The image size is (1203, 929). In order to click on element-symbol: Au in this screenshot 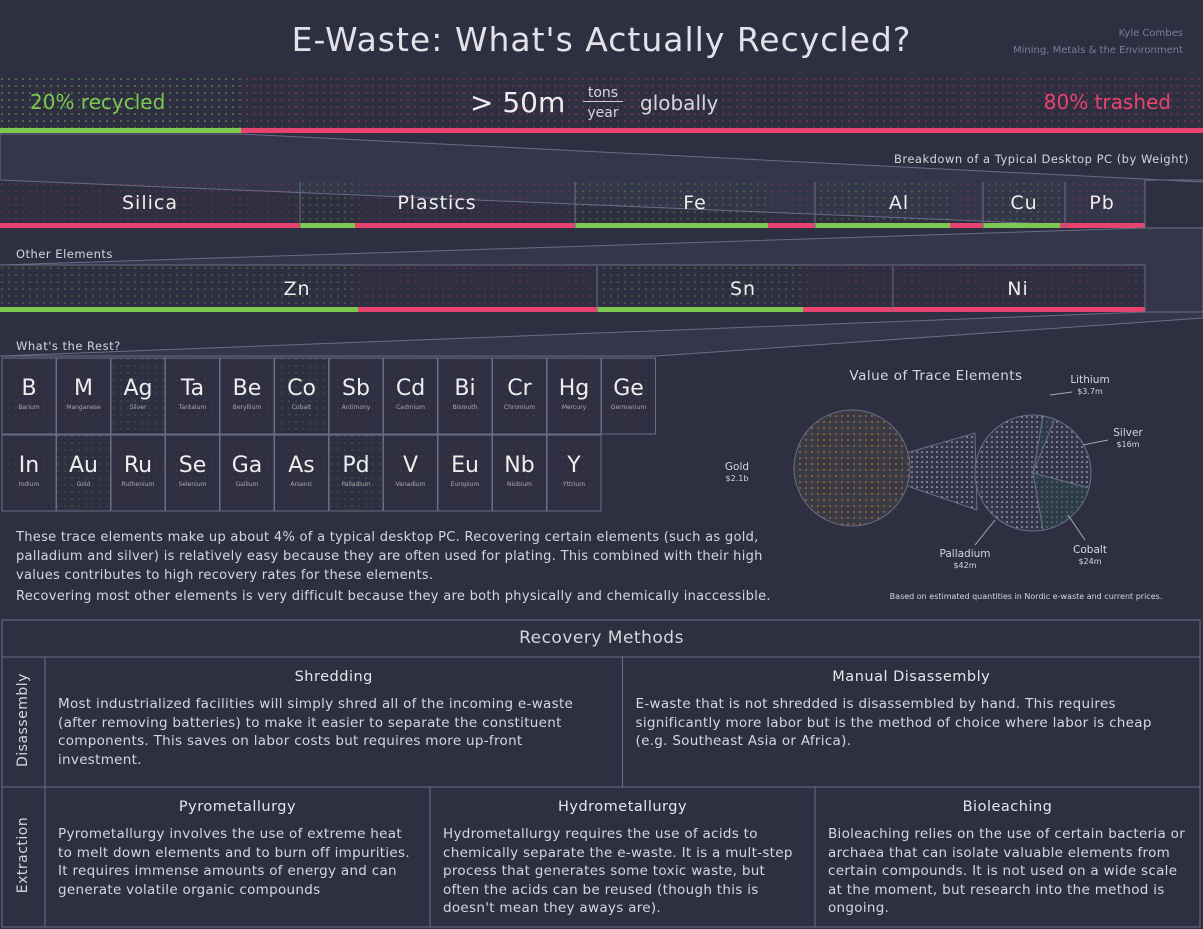, I will do `click(83, 465)`.